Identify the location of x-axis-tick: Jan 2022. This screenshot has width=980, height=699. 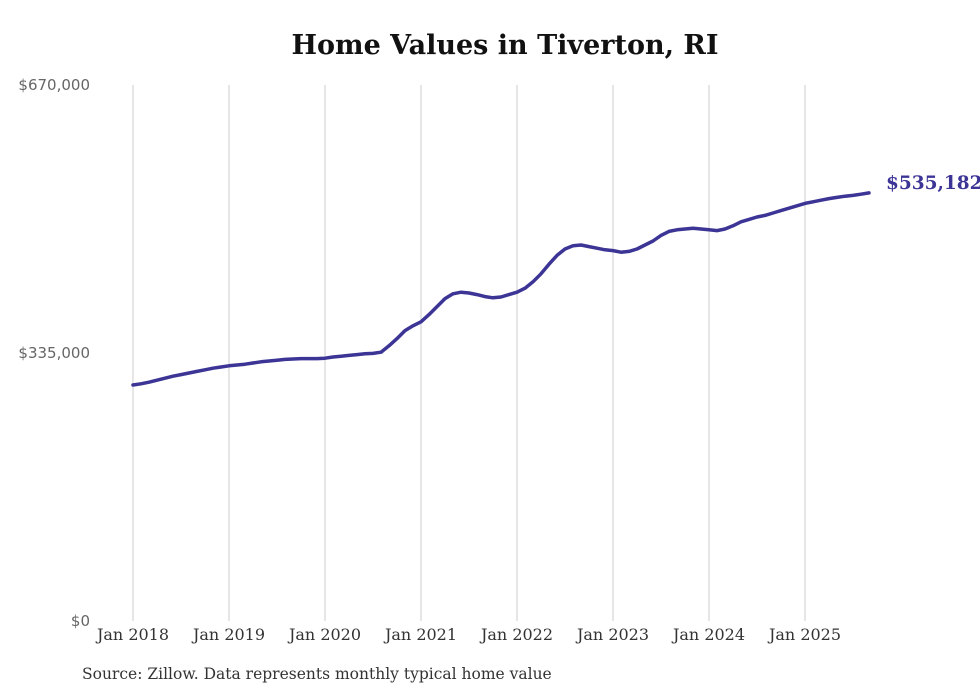
(516, 634).